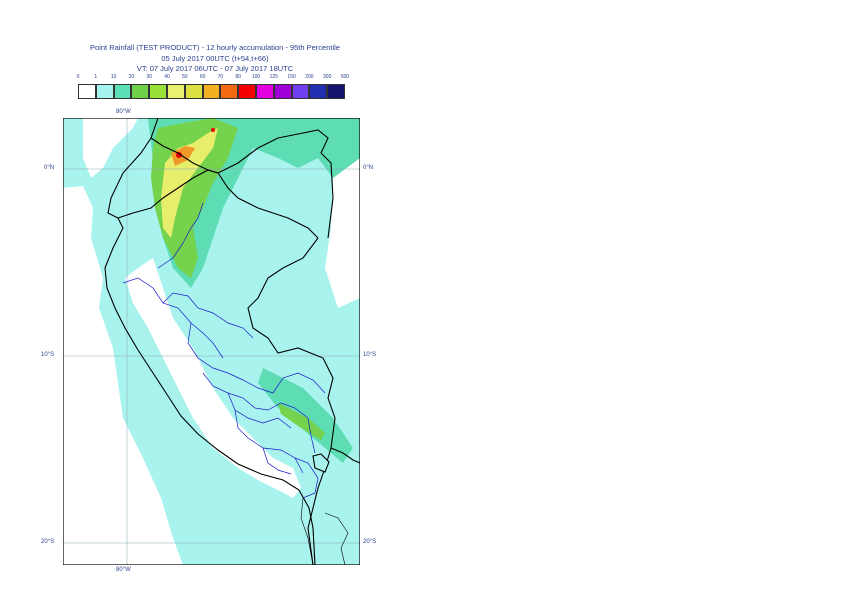 The width and height of the screenshot is (842, 596). Describe the element at coordinates (291, 77) in the screenshot. I see `legend-tick-label: 150` at that location.